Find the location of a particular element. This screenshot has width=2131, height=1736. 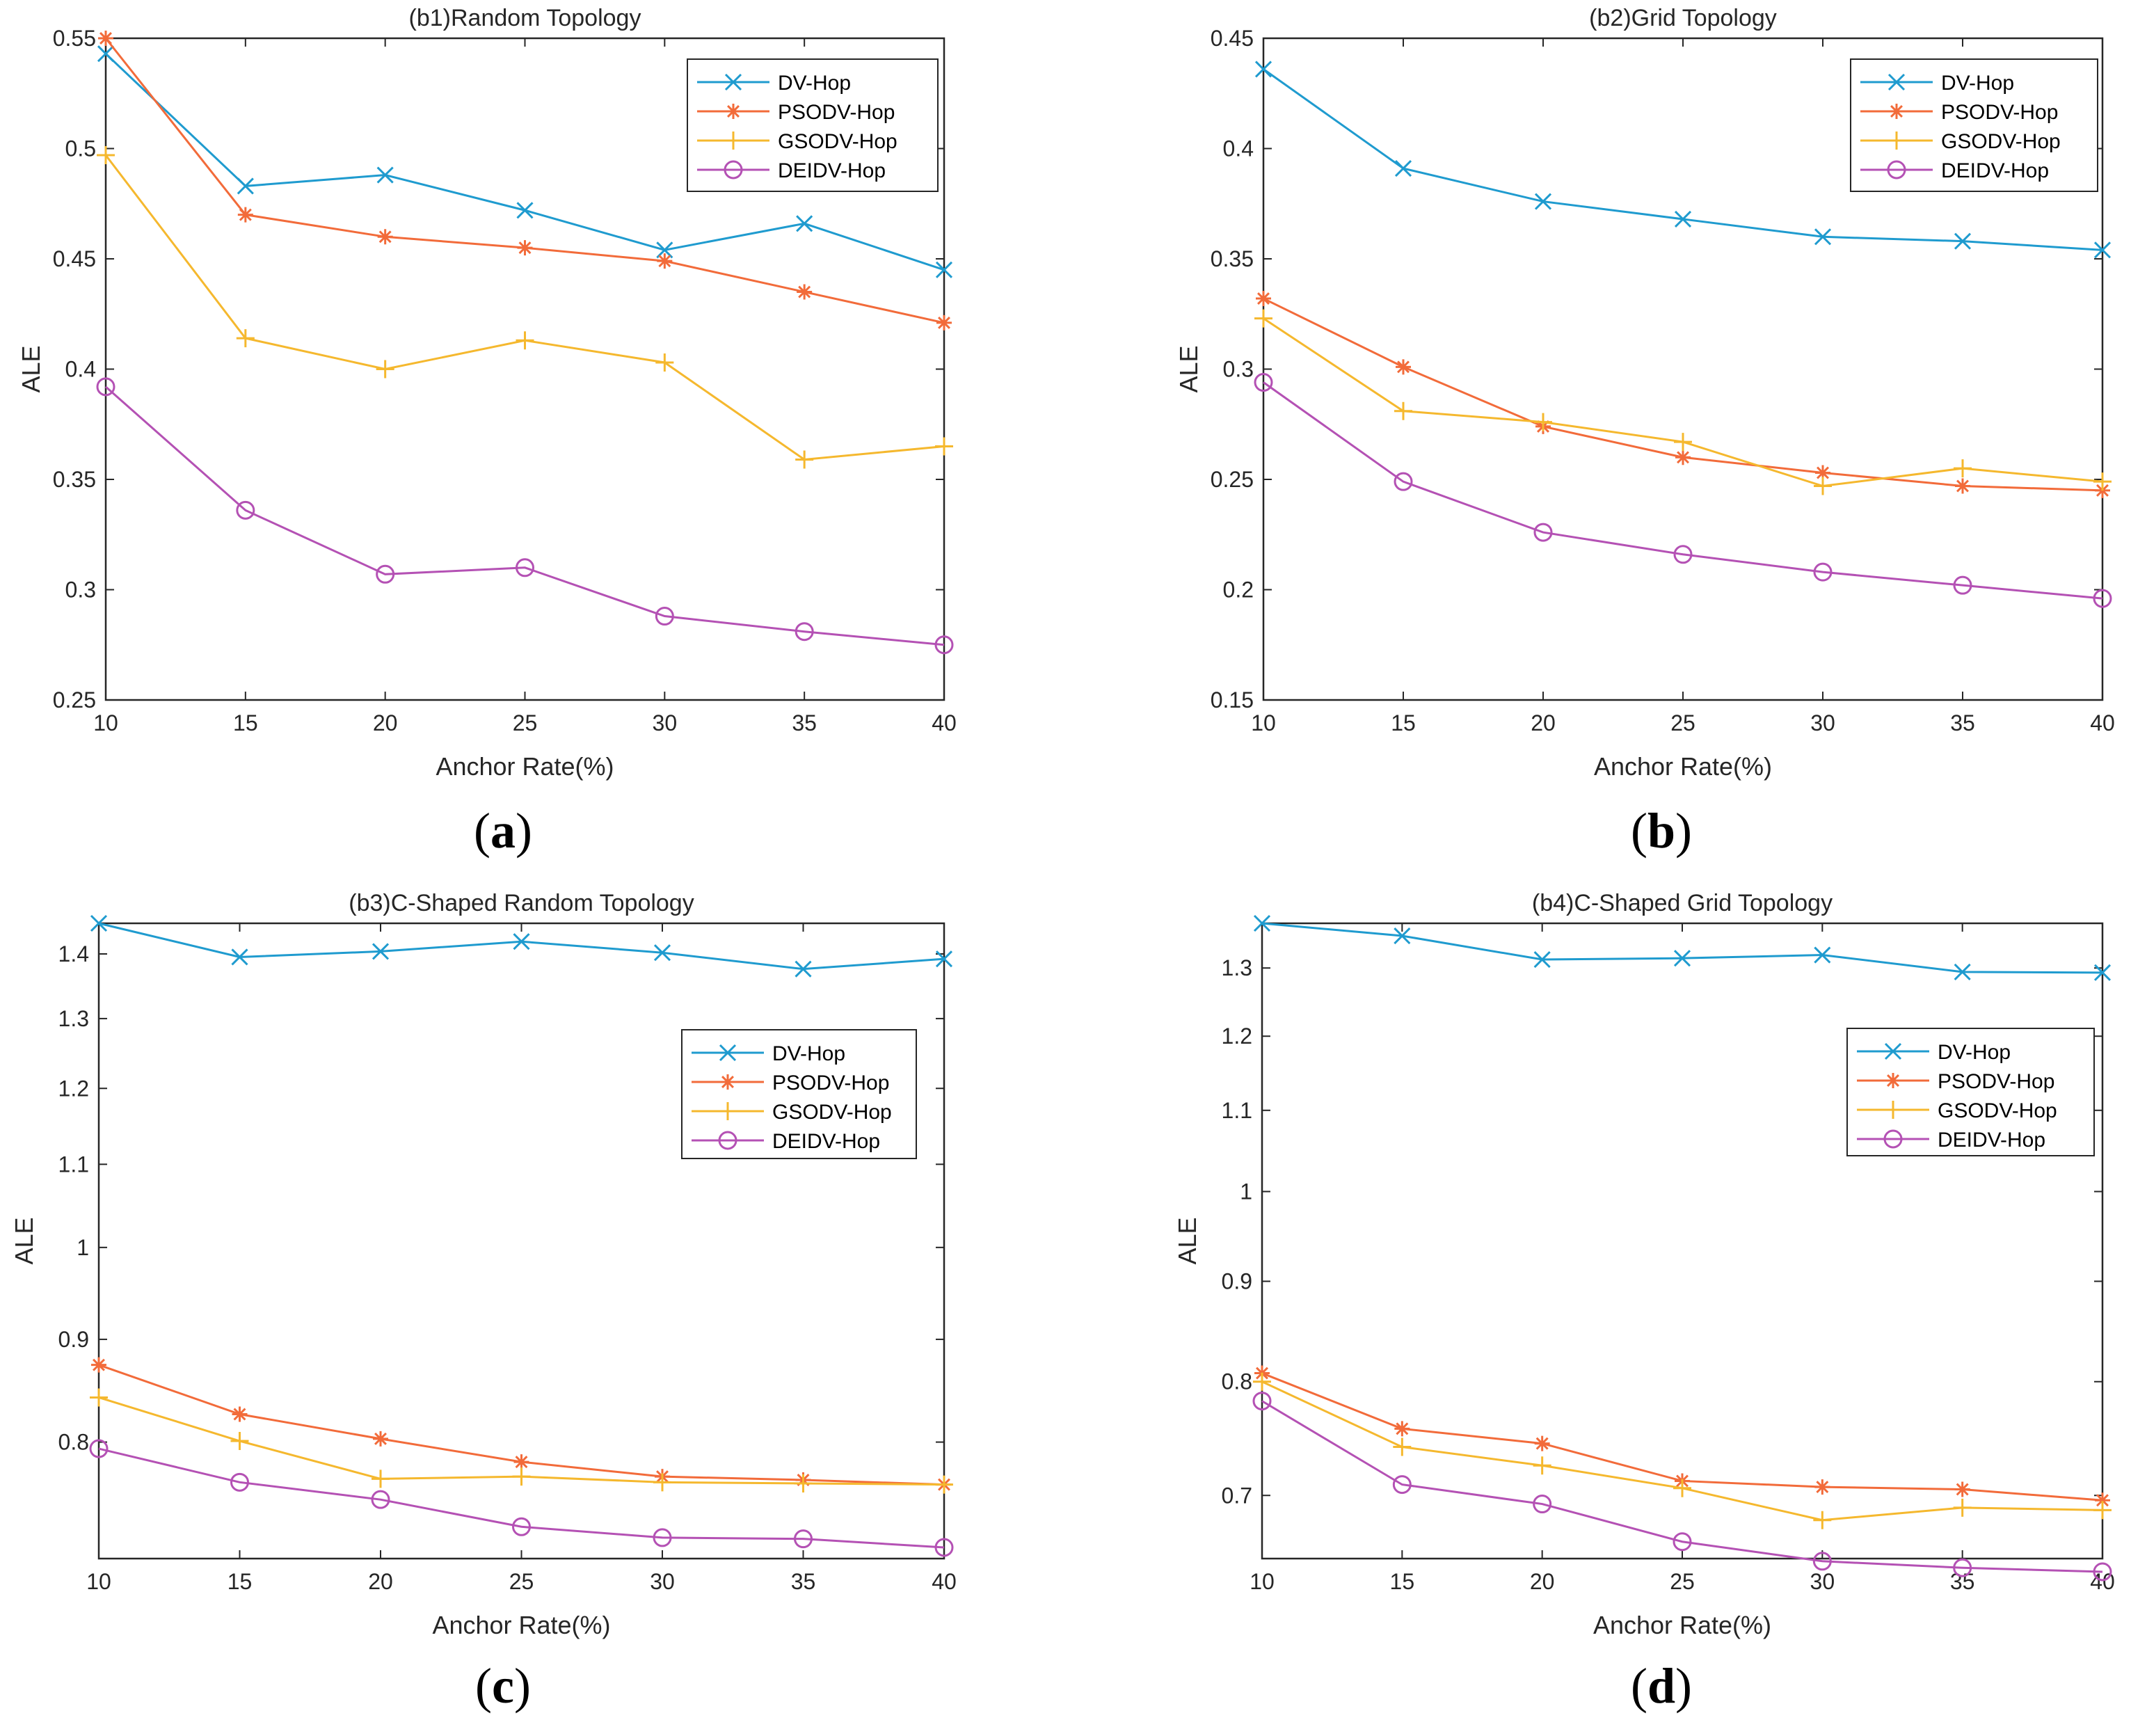

series-psodv-hop is located at coordinates (525, 181).